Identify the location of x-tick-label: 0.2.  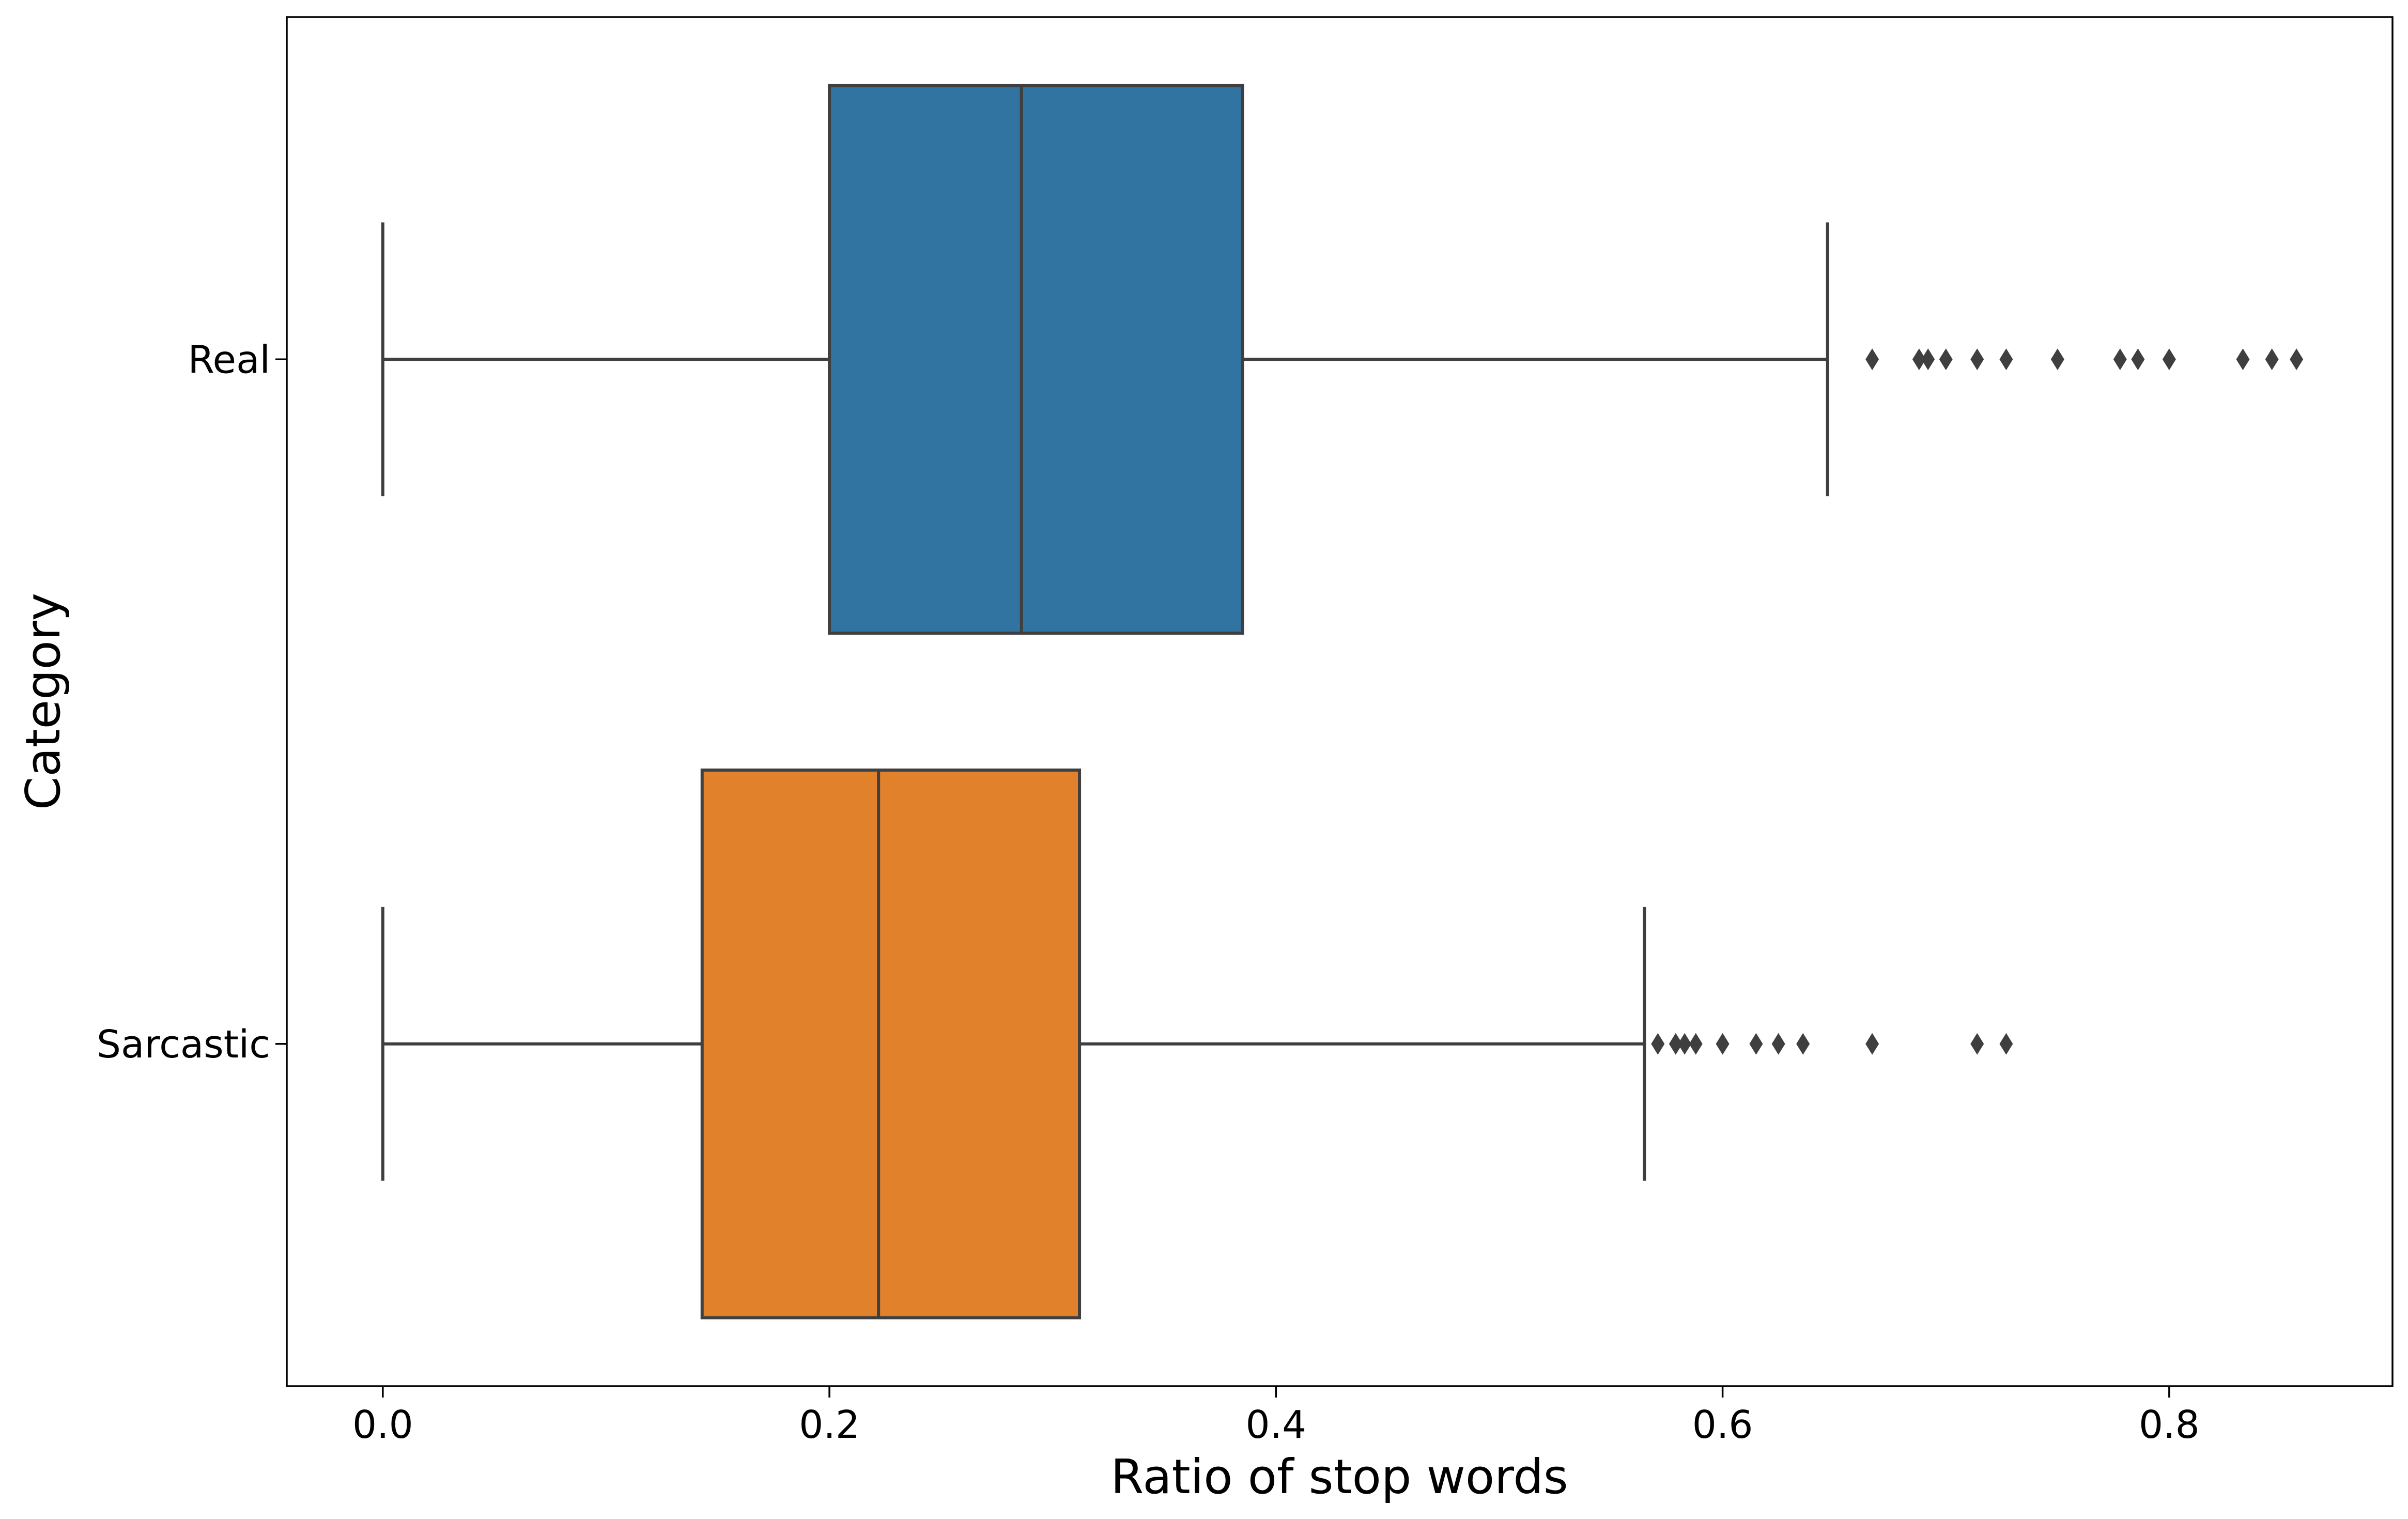
(829, 1425).